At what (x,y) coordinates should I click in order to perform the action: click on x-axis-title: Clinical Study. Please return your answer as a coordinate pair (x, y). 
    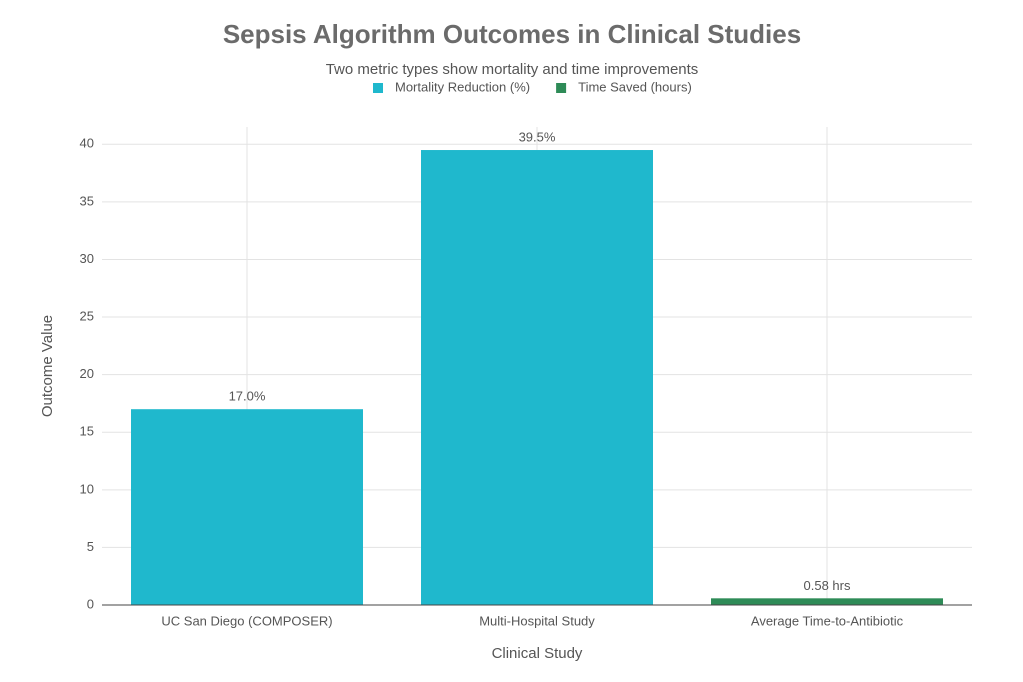
    Looking at the image, I should click on (537, 653).